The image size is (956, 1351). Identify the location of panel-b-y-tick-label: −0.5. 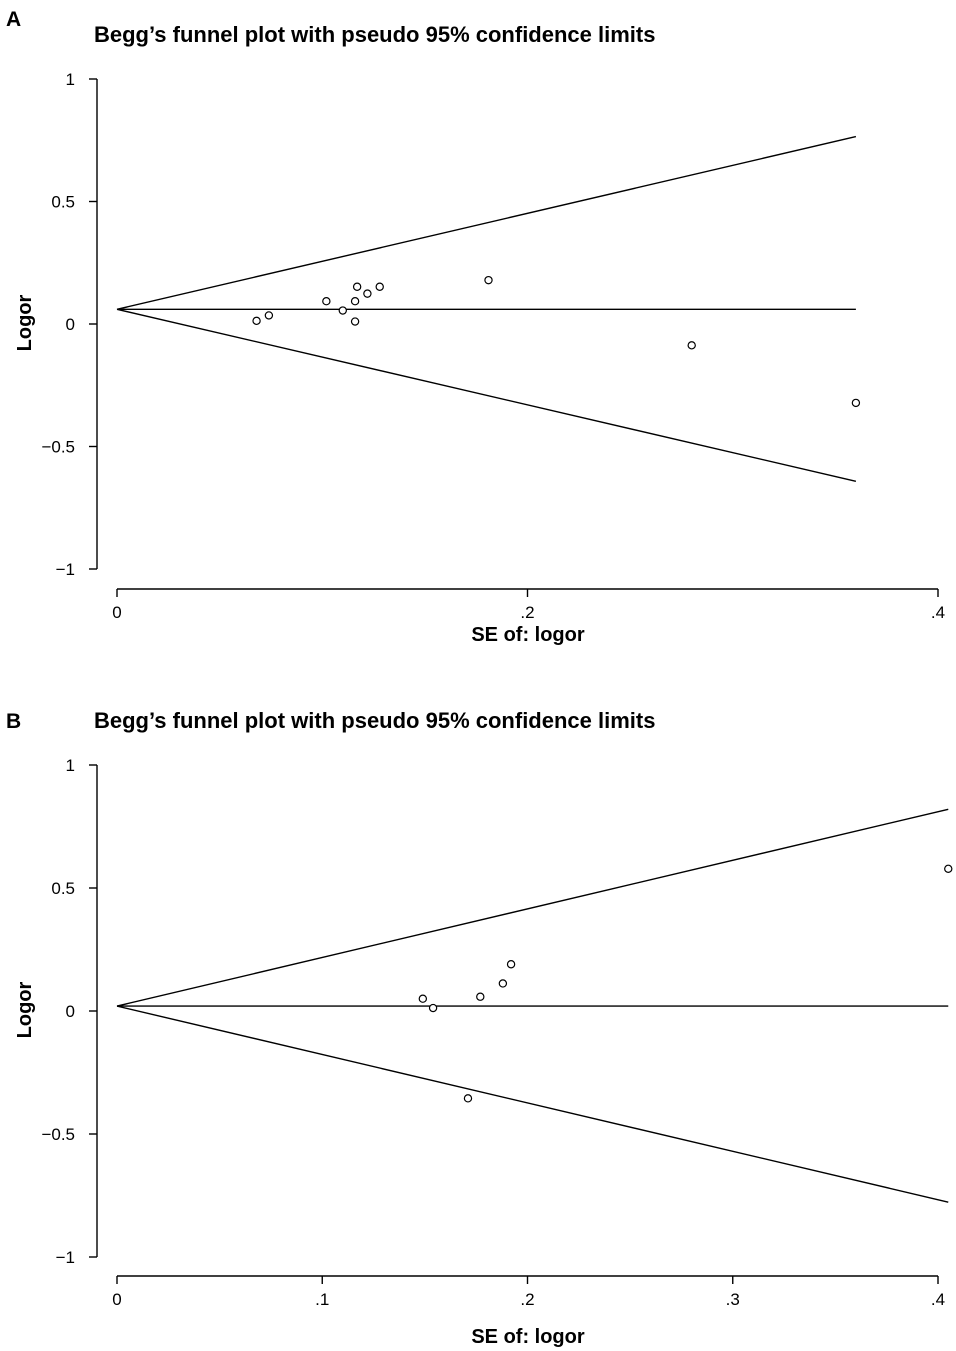
(58, 1134).